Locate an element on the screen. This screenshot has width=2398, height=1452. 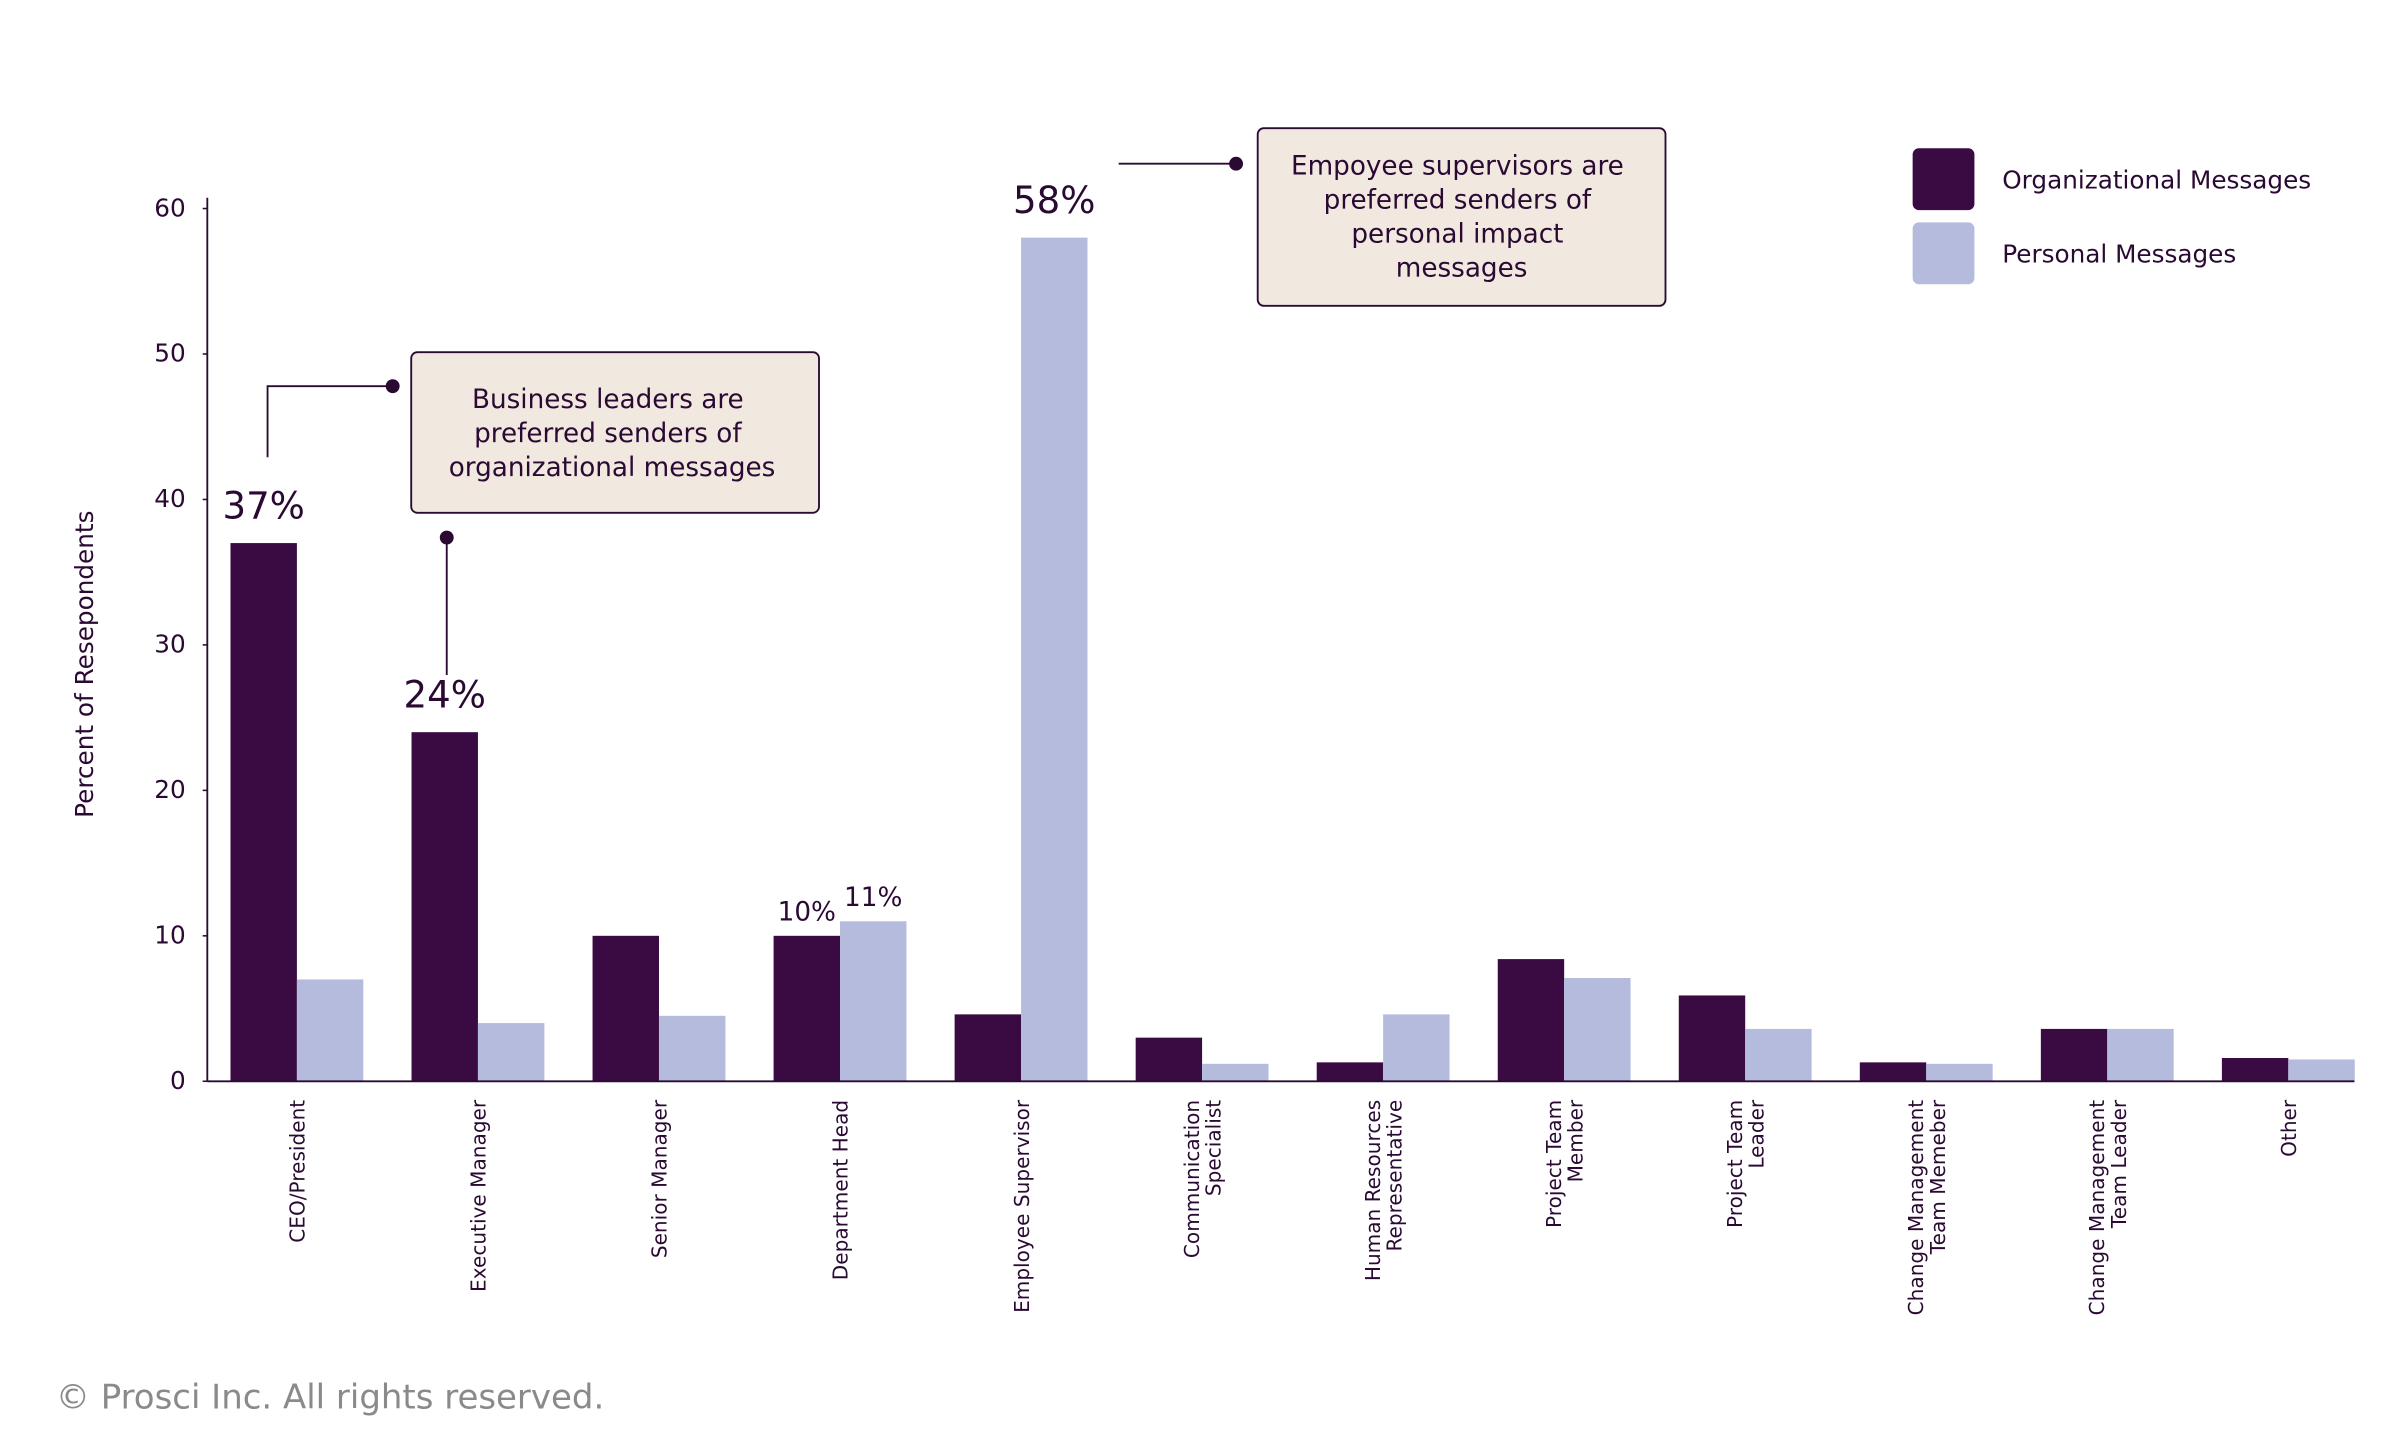
x-tick-label: CommunicationSpecialist is located at coordinates (1203, 1179).